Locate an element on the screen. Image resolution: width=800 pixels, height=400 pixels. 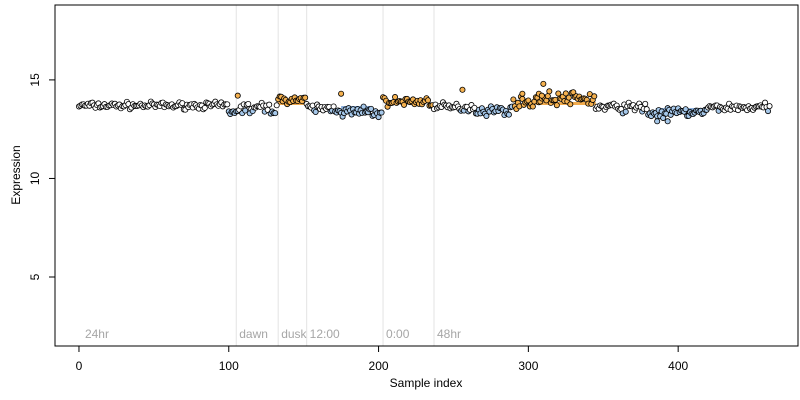
x-axis: 0 100 200 300 400 is located at coordinates (382, 359).